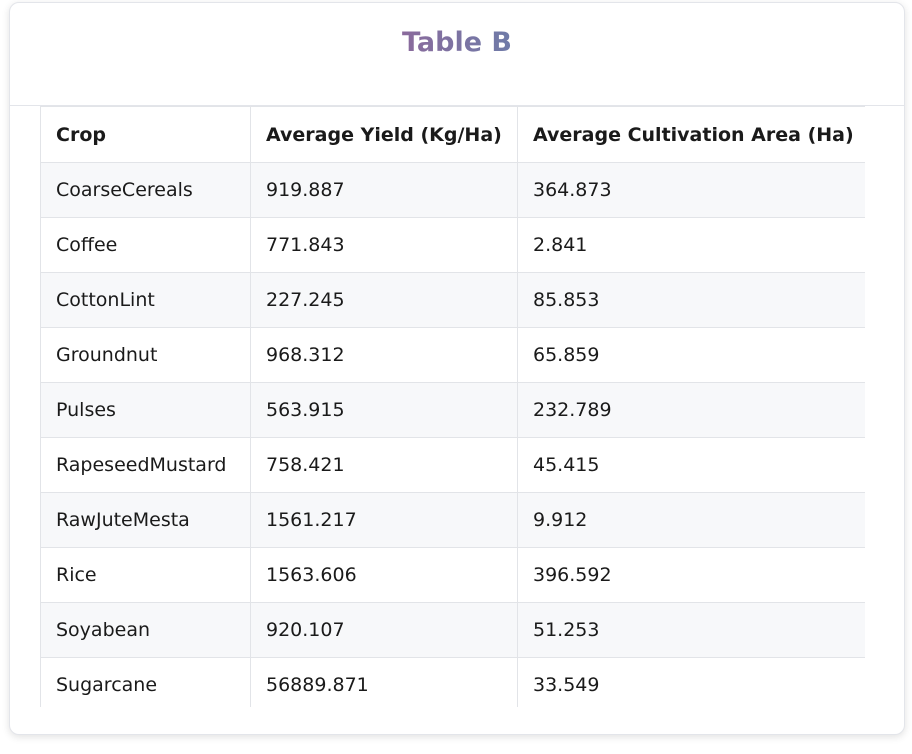  Describe the element at coordinates (691, 410) in the screenshot. I see `cell-average-cultivation-area: 232.789` at that location.